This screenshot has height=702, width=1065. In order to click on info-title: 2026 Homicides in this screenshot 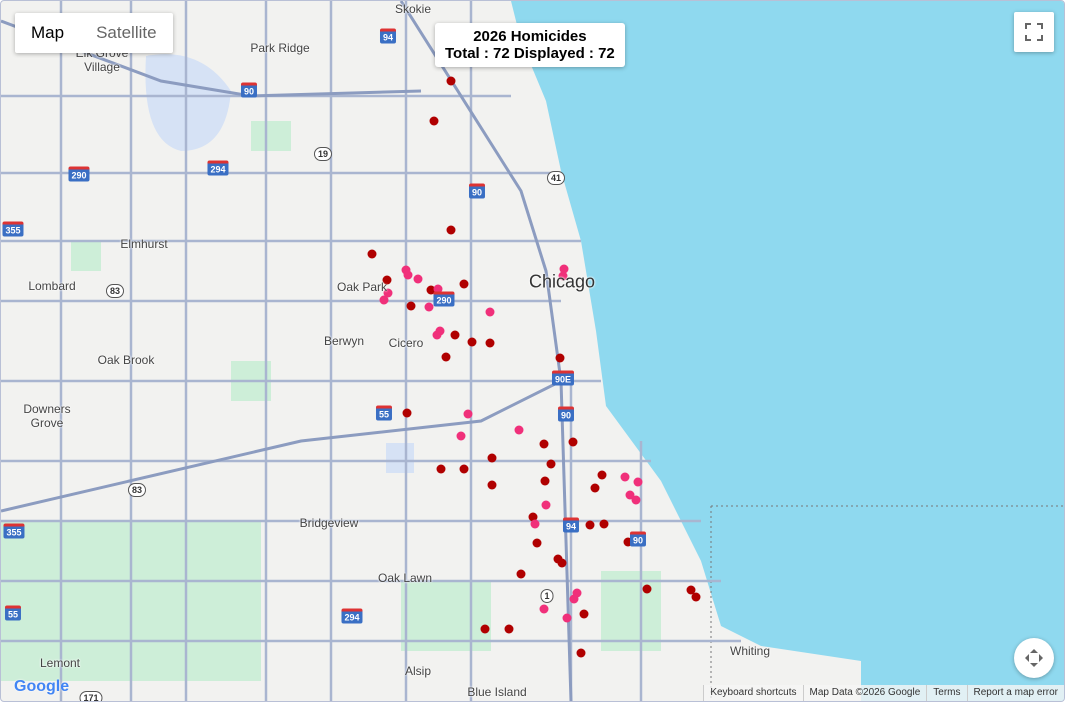, I will do `click(530, 36)`.